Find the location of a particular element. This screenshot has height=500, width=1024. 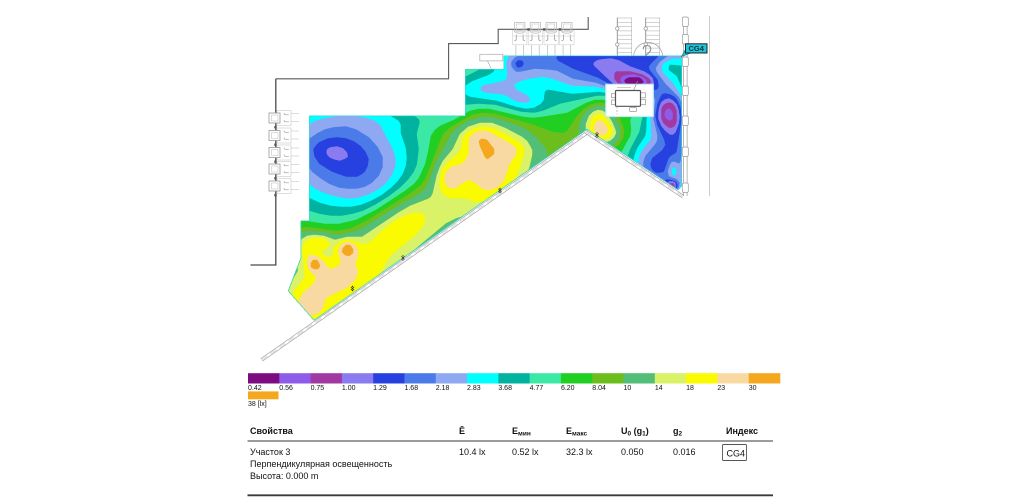

svg-text: 1.29 is located at coordinates (380, 388).